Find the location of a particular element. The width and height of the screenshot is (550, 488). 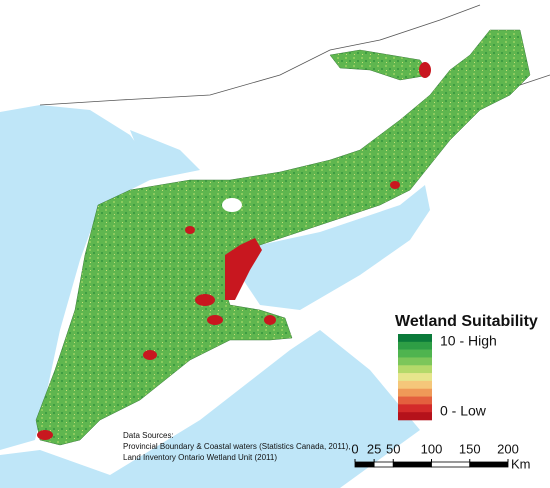

scale-label: 200 is located at coordinates (508, 448).